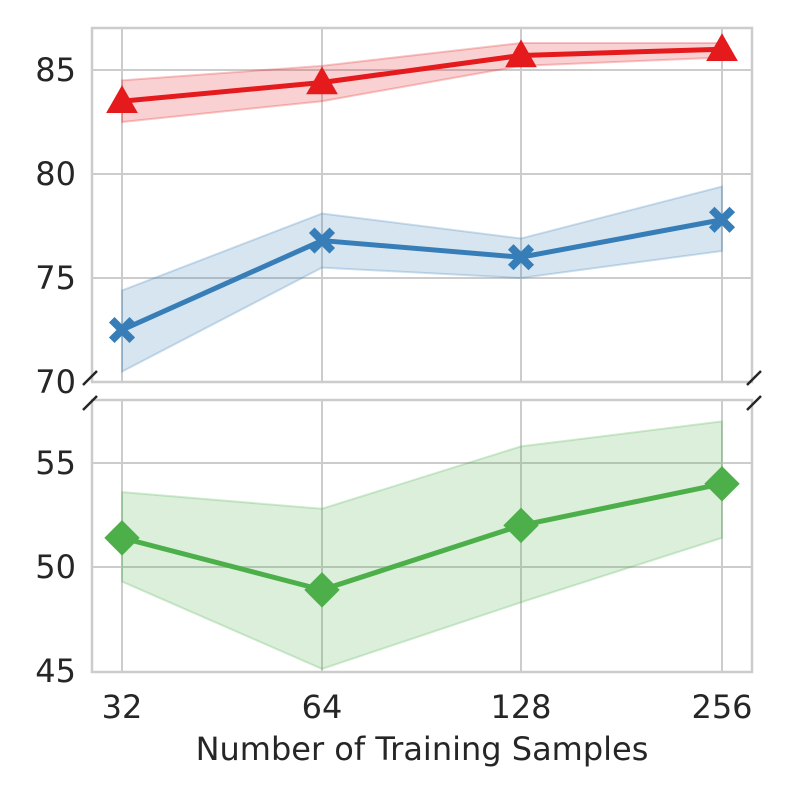 The height and width of the screenshot is (797, 790). I want to click on x-tick-label: 256, so click(721, 707).